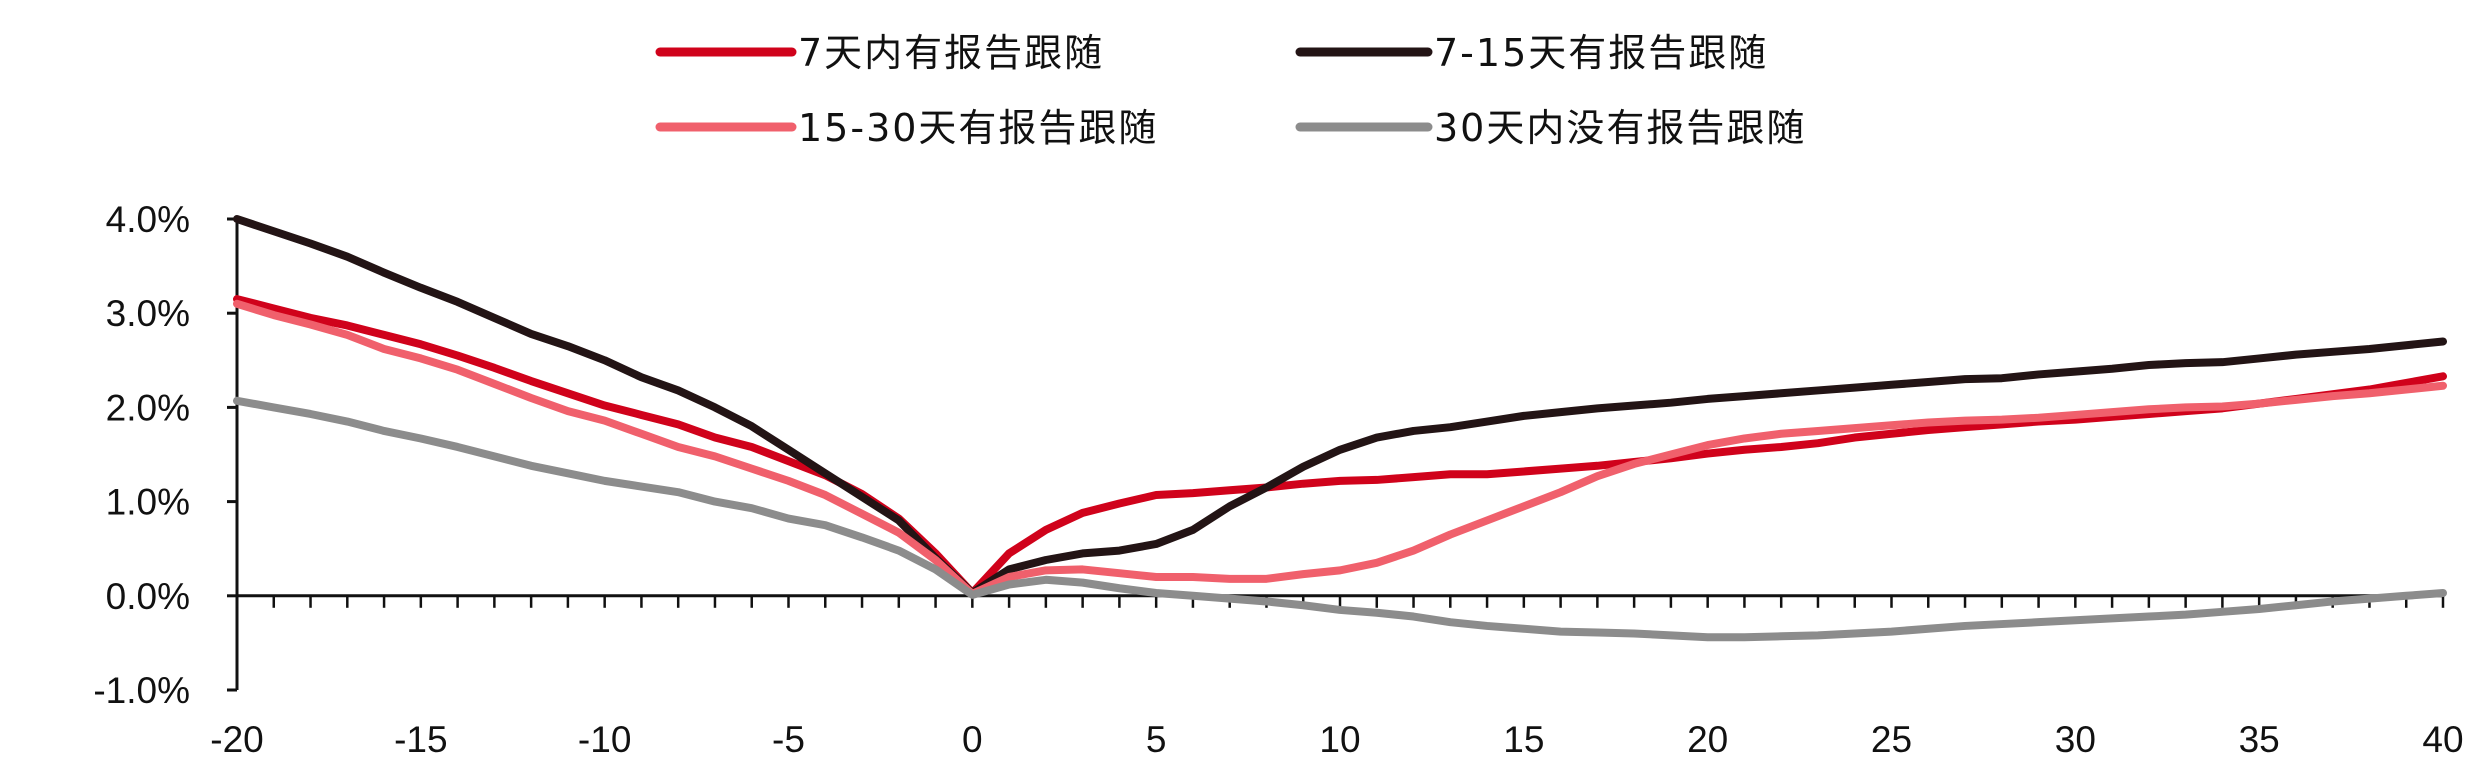 This screenshot has height=780, width=2487. I want to click on x-tick-label: -15, so click(420, 739).